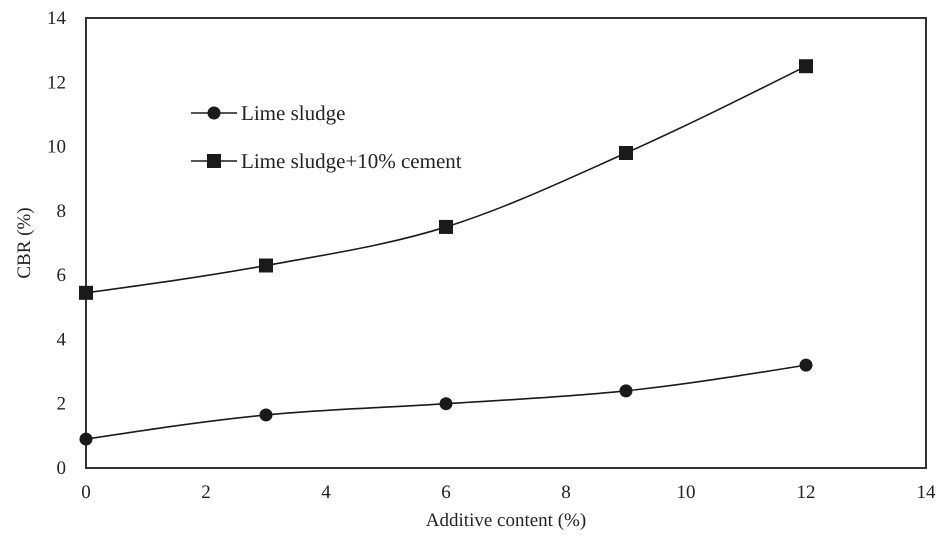  Describe the element at coordinates (351, 161) in the screenshot. I see `legend-label: Lime sludge+10% cement` at that location.